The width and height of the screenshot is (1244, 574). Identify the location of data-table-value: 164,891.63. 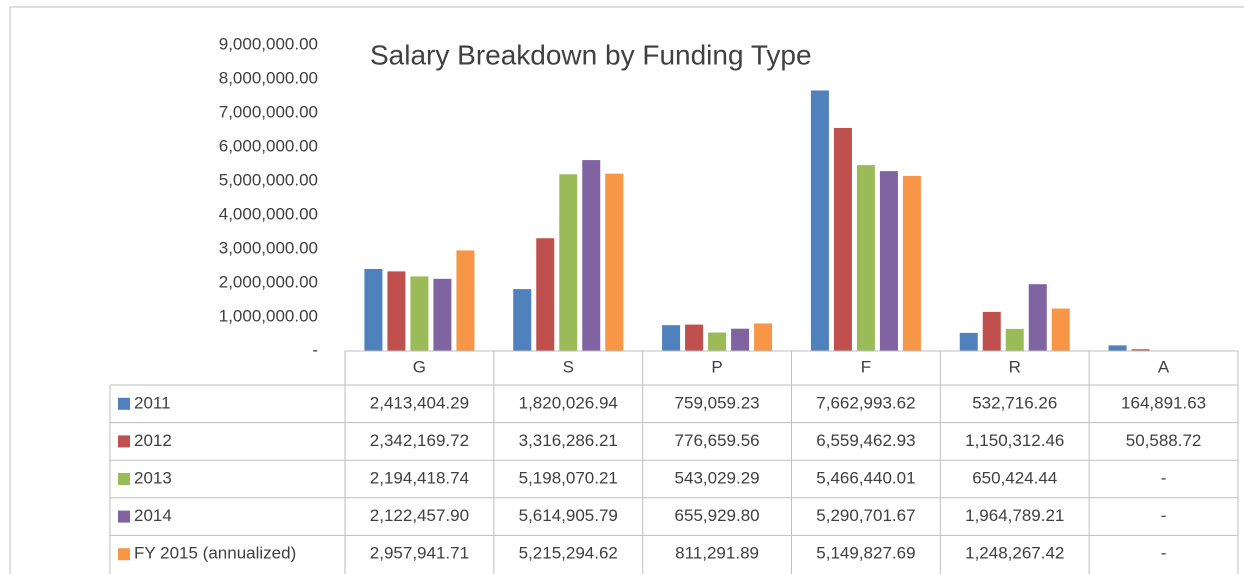
(1163, 402).